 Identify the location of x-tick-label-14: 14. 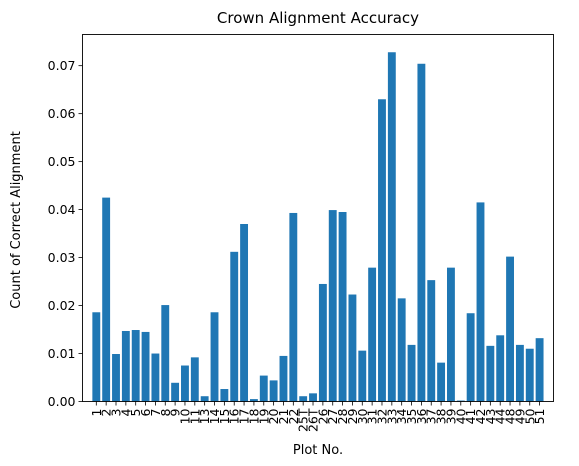
(214, 416).